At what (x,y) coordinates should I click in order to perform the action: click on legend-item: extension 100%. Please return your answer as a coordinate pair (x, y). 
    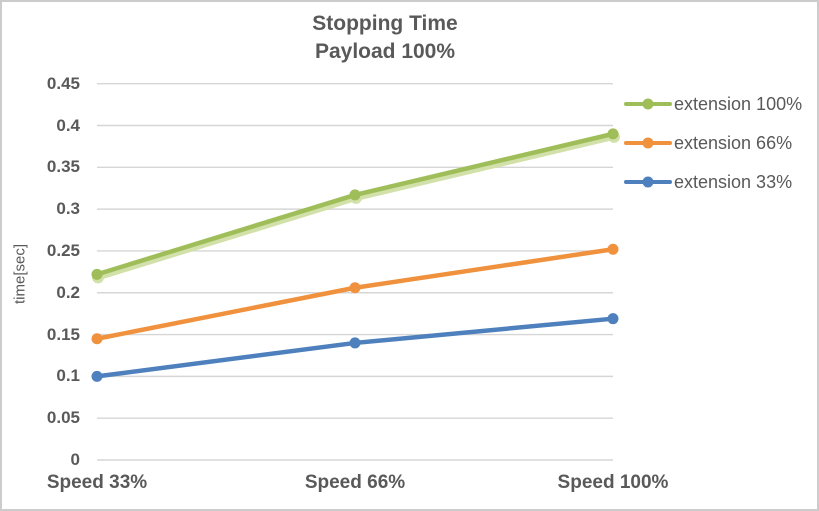
    Looking at the image, I should click on (713, 104).